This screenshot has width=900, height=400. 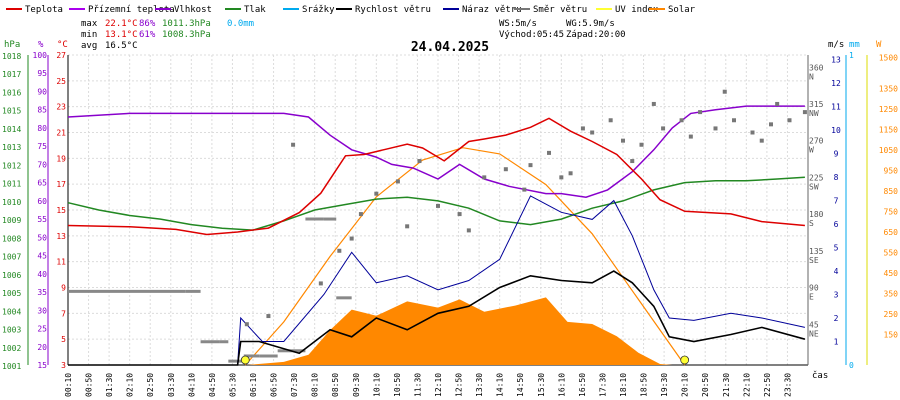 I want to click on axis-degc-tick: 9, so click(x=63, y=288).